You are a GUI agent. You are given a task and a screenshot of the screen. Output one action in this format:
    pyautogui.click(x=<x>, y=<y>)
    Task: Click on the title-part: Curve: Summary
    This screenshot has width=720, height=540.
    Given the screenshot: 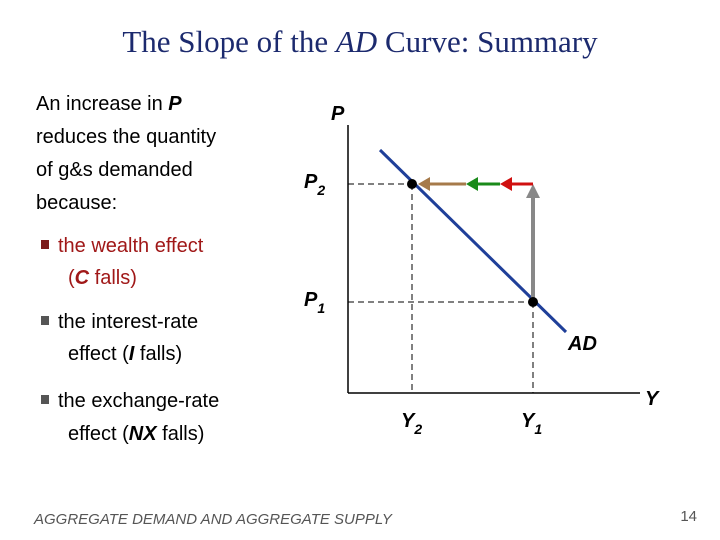 What is the action you would take?
    pyautogui.click(x=487, y=41)
    